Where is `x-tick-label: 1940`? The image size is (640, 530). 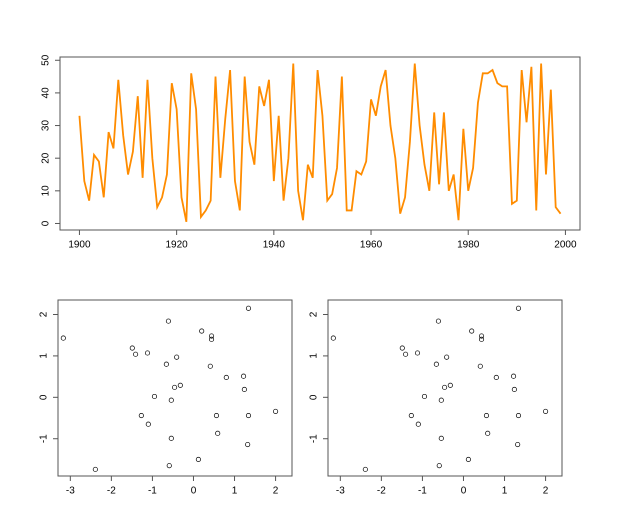
x-tick-label: 1940 is located at coordinates (274, 245).